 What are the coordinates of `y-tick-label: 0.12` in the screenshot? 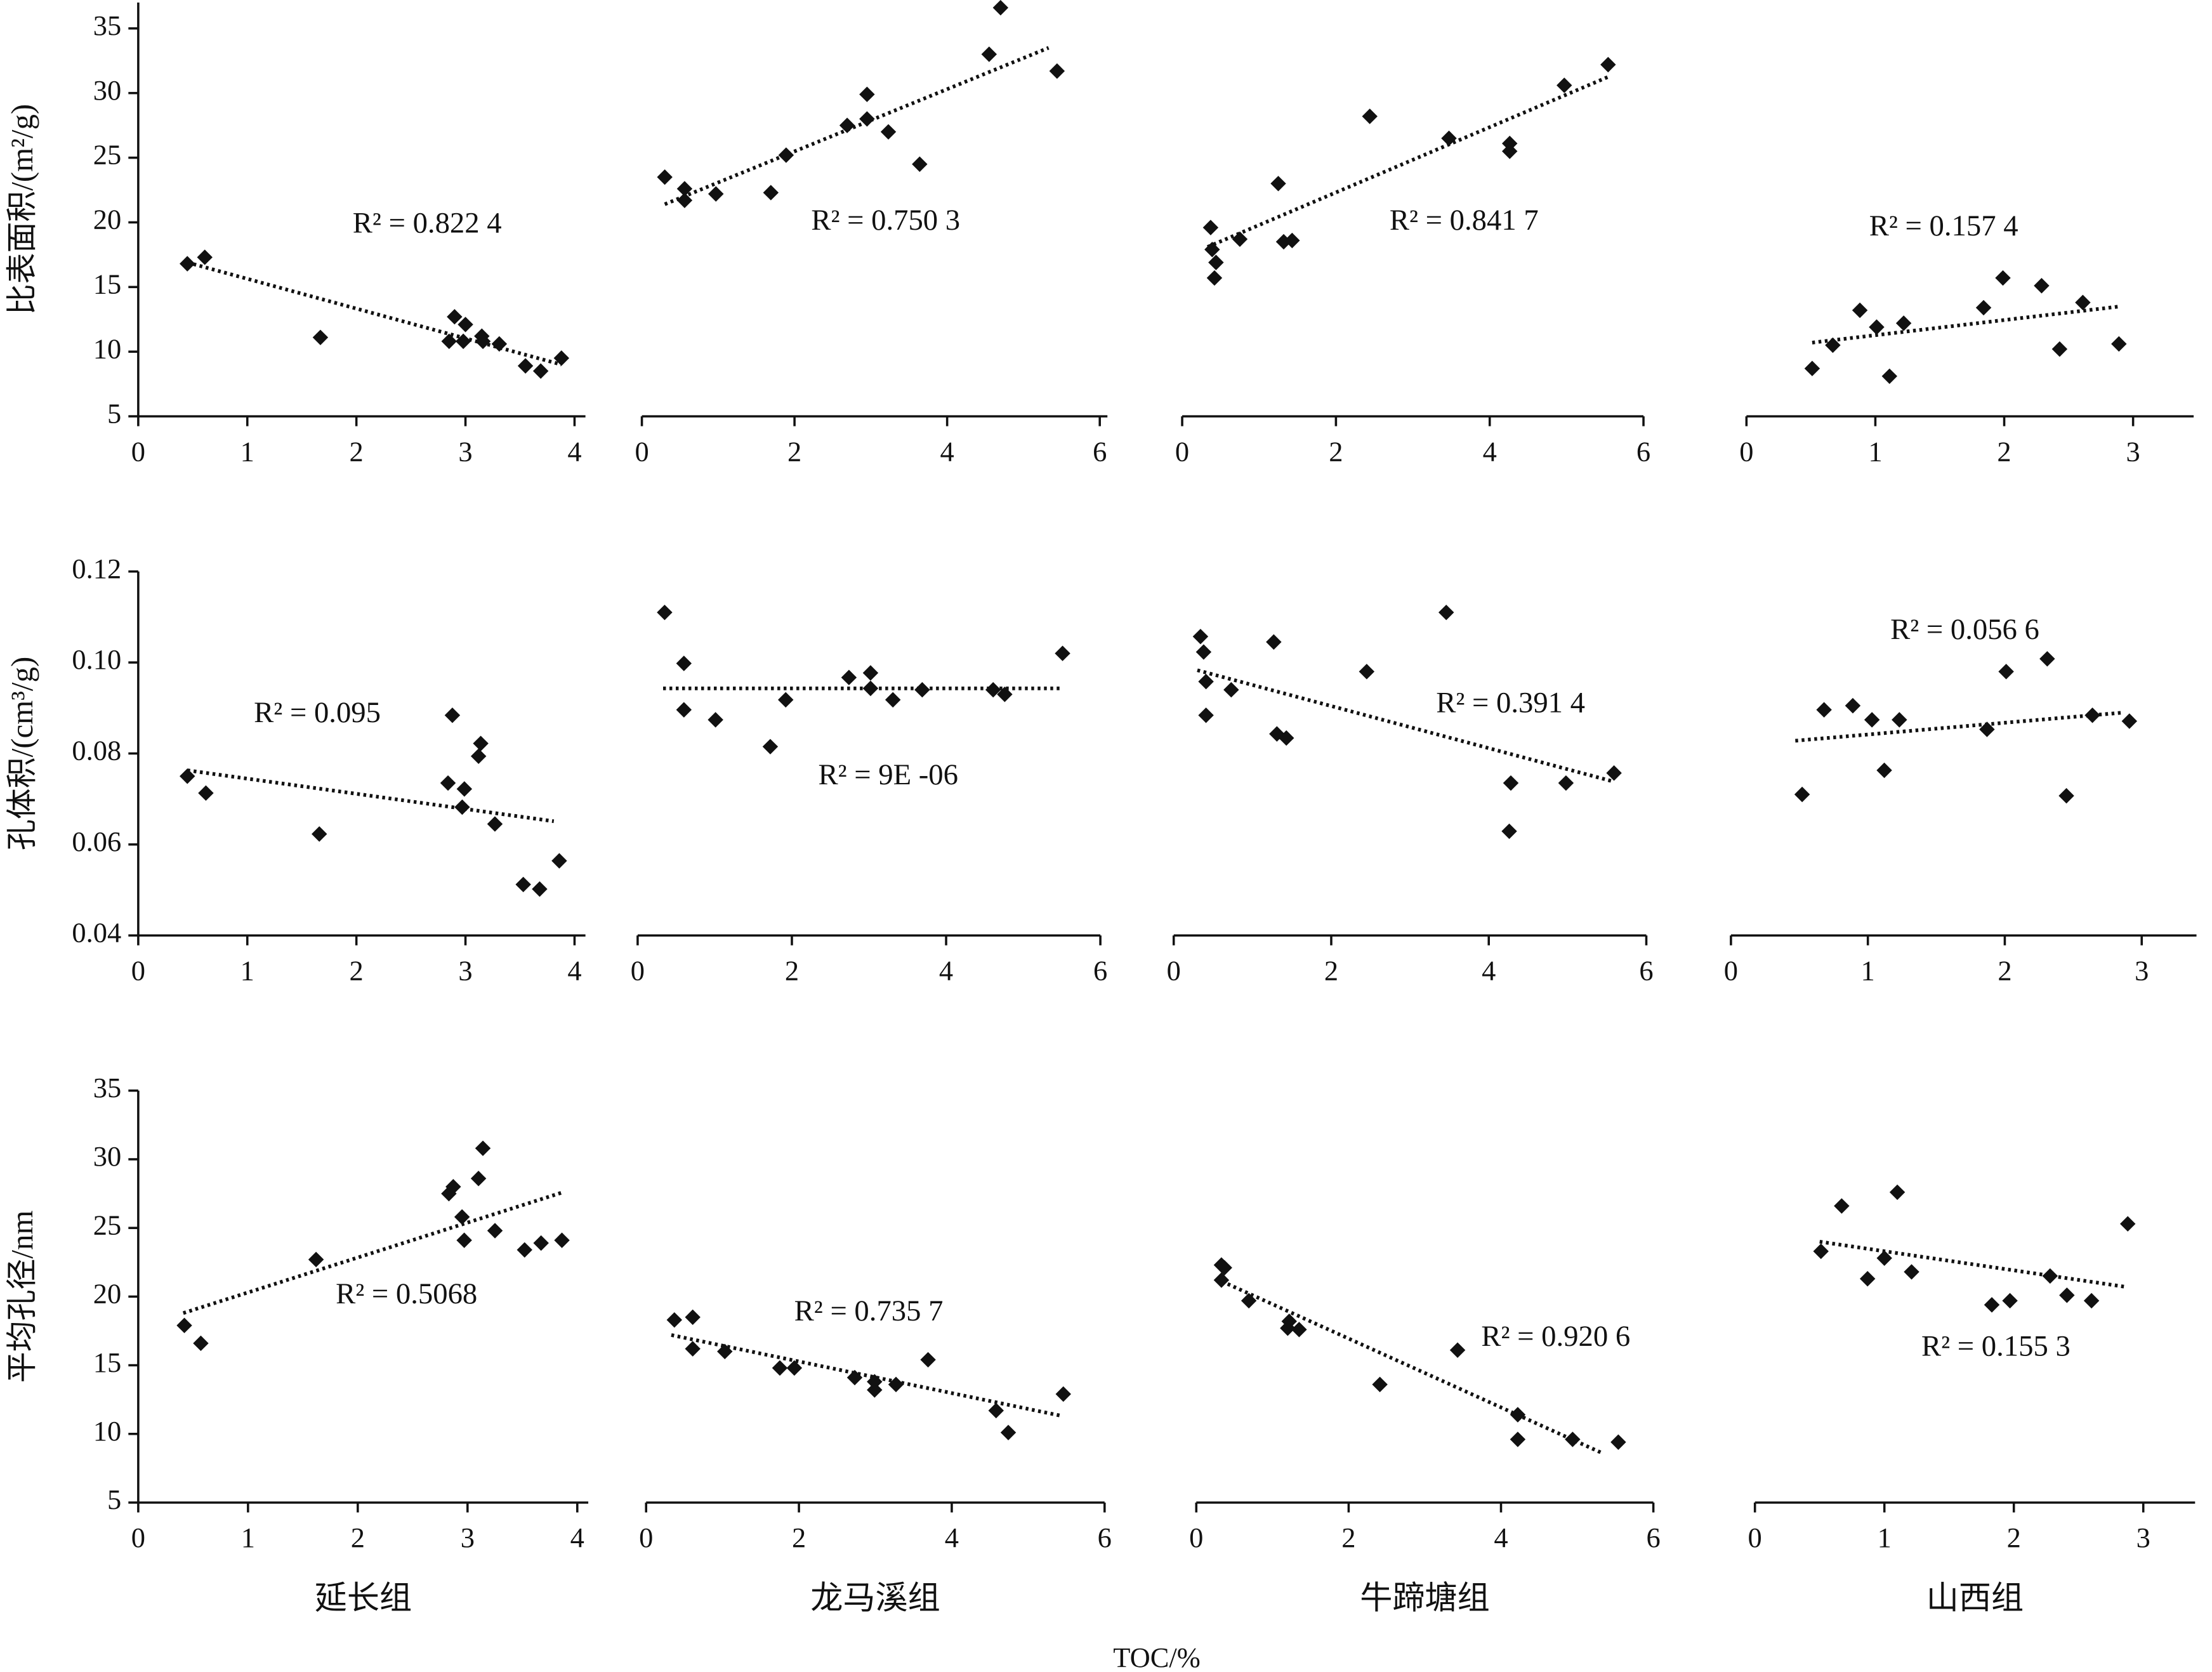 It's located at (96, 568).